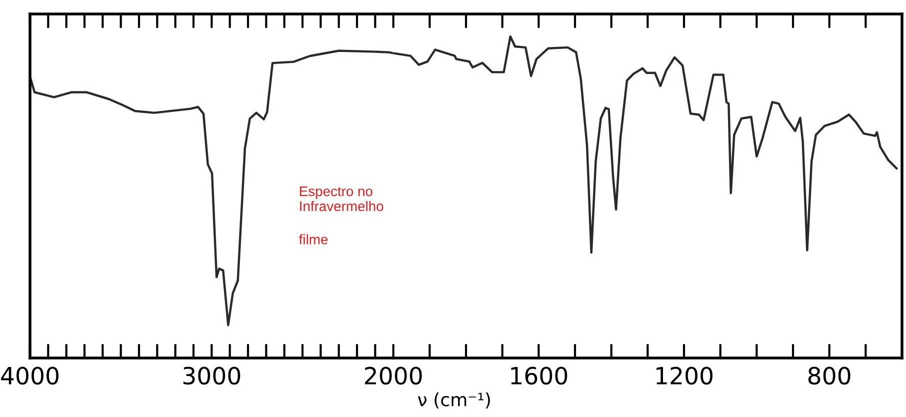 The image size is (906, 417). I want to click on x-tick-label: 3000, so click(211, 375).